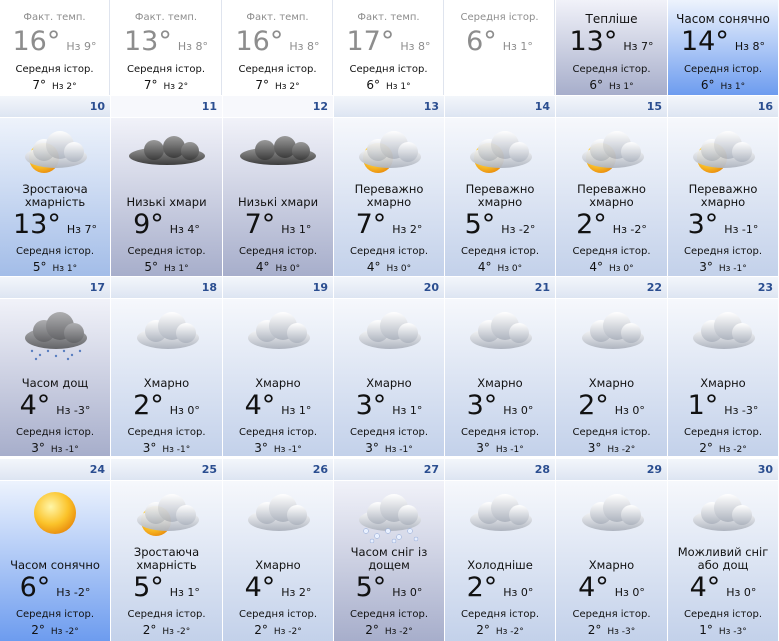  I want to click on avg-low: Нз -1°, so click(732, 269).